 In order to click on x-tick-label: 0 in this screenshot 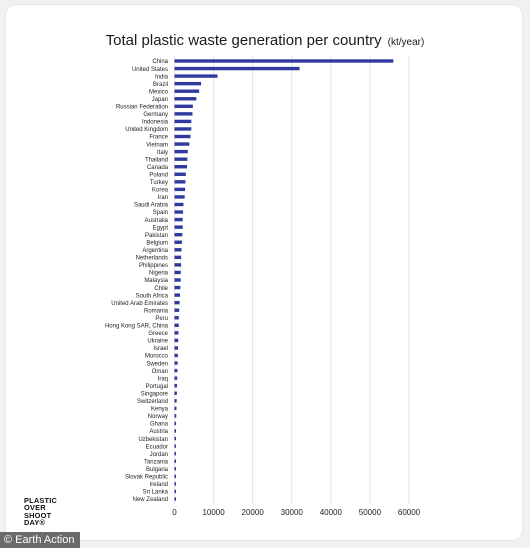, I will do `click(174, 512)`.